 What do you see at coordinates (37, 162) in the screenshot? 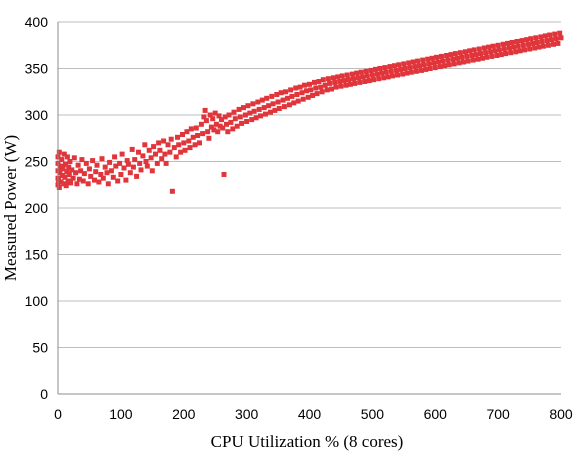
I see `y-tick-label: 250` at bounding box center [37, 162].